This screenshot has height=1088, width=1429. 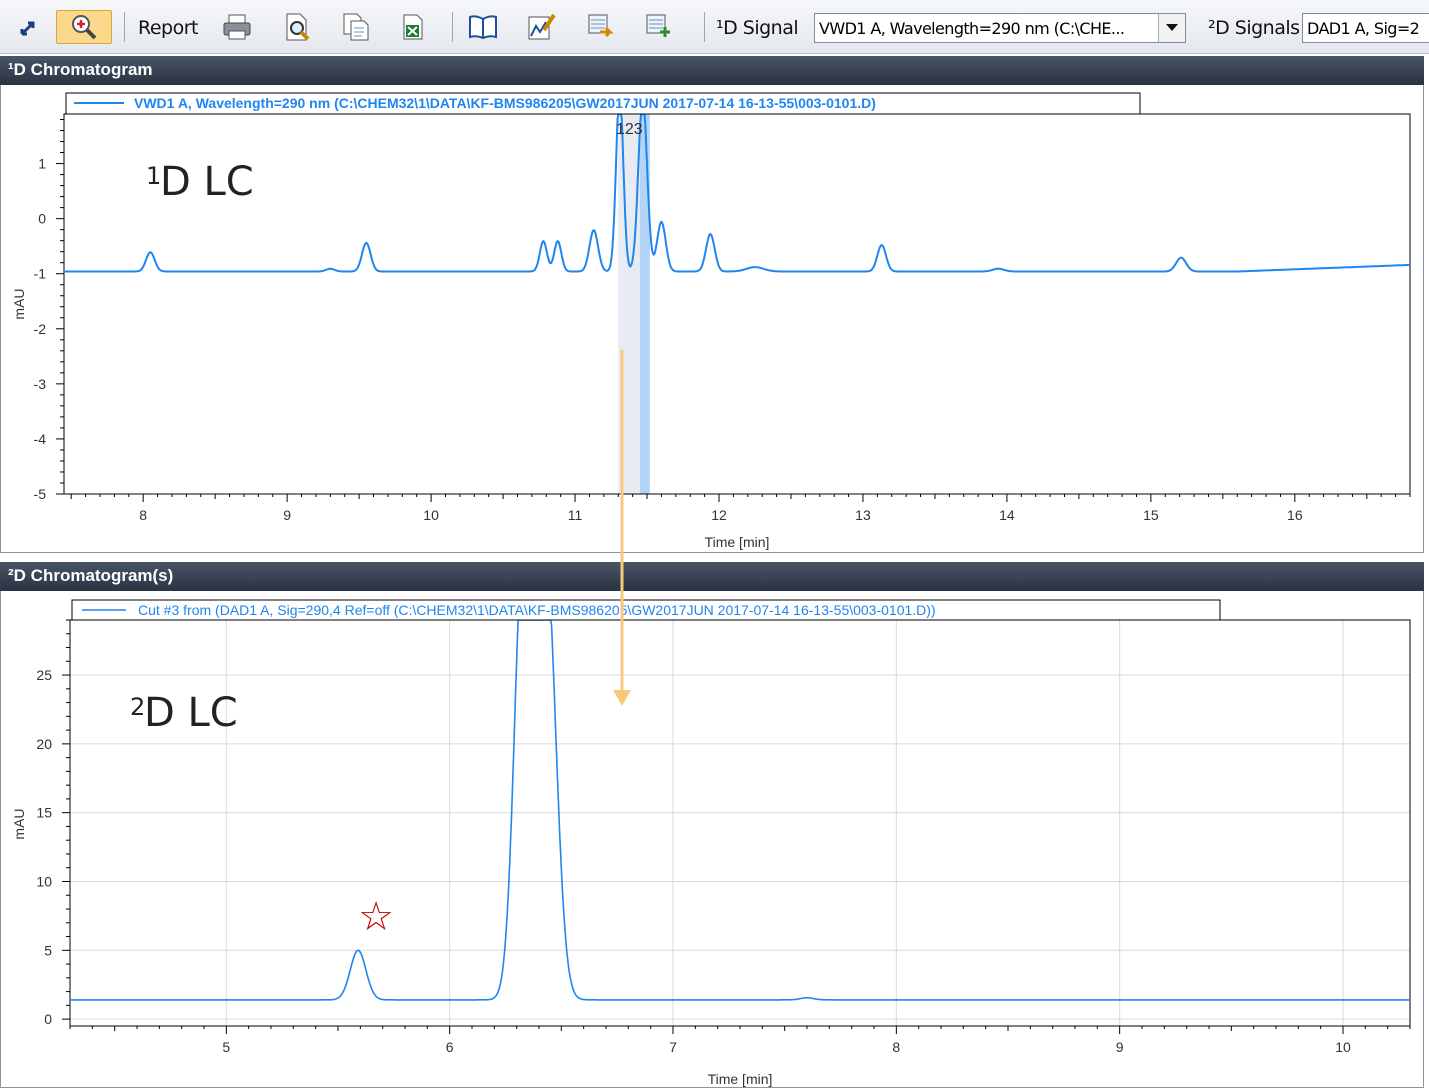 What do you see at coordinates (191, 713) in the screenshot?
I see `lc2-label: D LC` at bounding box center [191, 713].